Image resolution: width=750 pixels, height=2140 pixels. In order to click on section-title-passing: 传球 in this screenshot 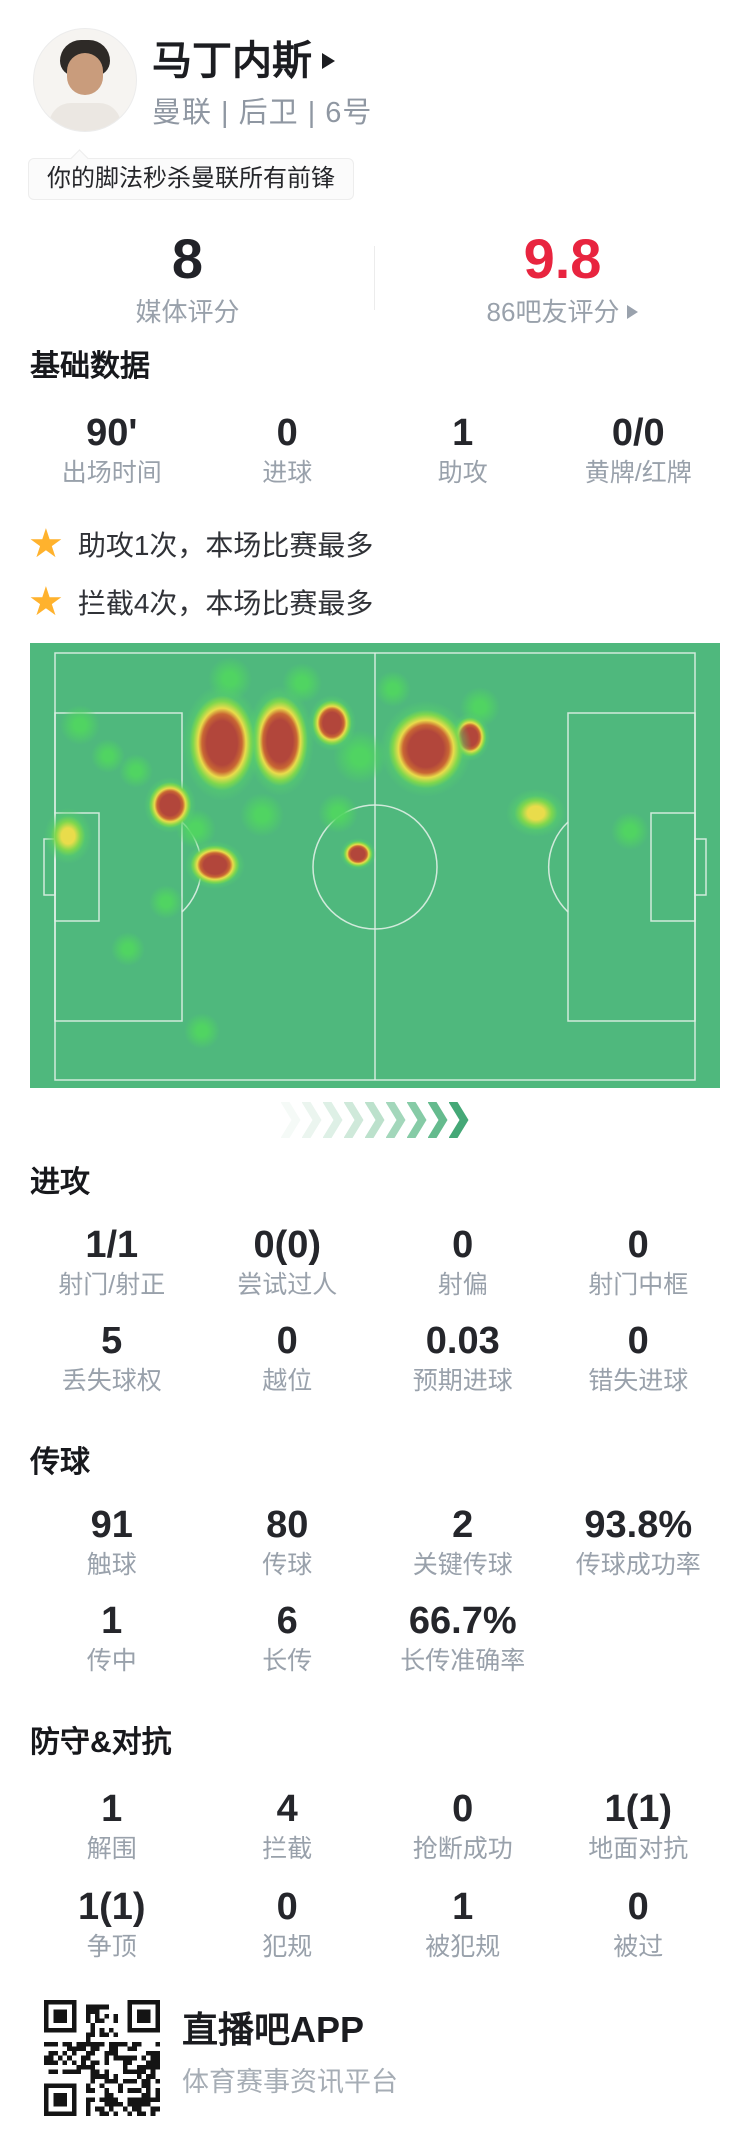, I will do `click(60, 1462)`.